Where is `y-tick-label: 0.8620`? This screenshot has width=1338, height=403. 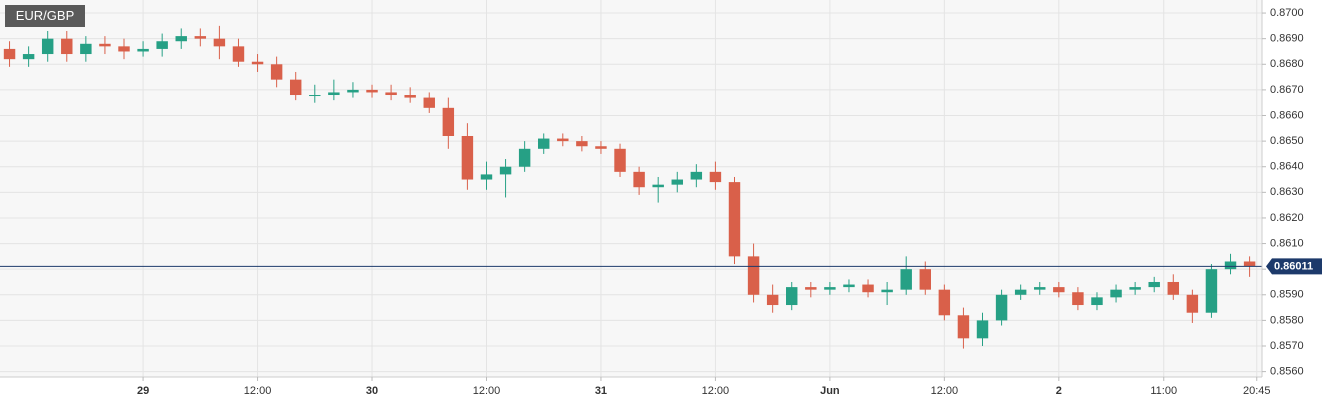
y-tick-label: 0.8620 is located at coordinates (1287, 218).